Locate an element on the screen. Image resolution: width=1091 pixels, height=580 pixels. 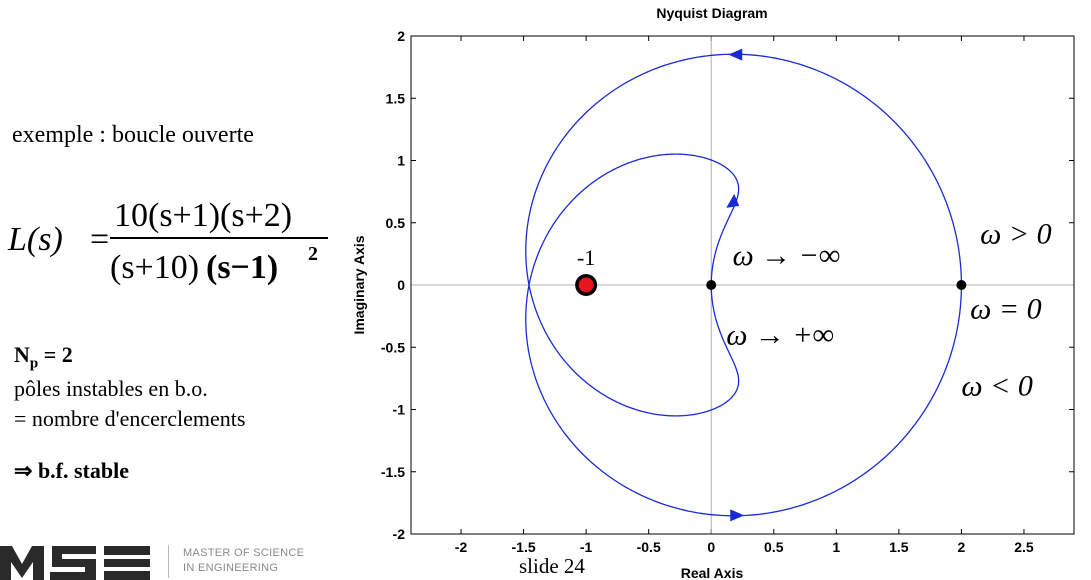
x-tick-label: -1.5 is located at coordinates (524, 547).